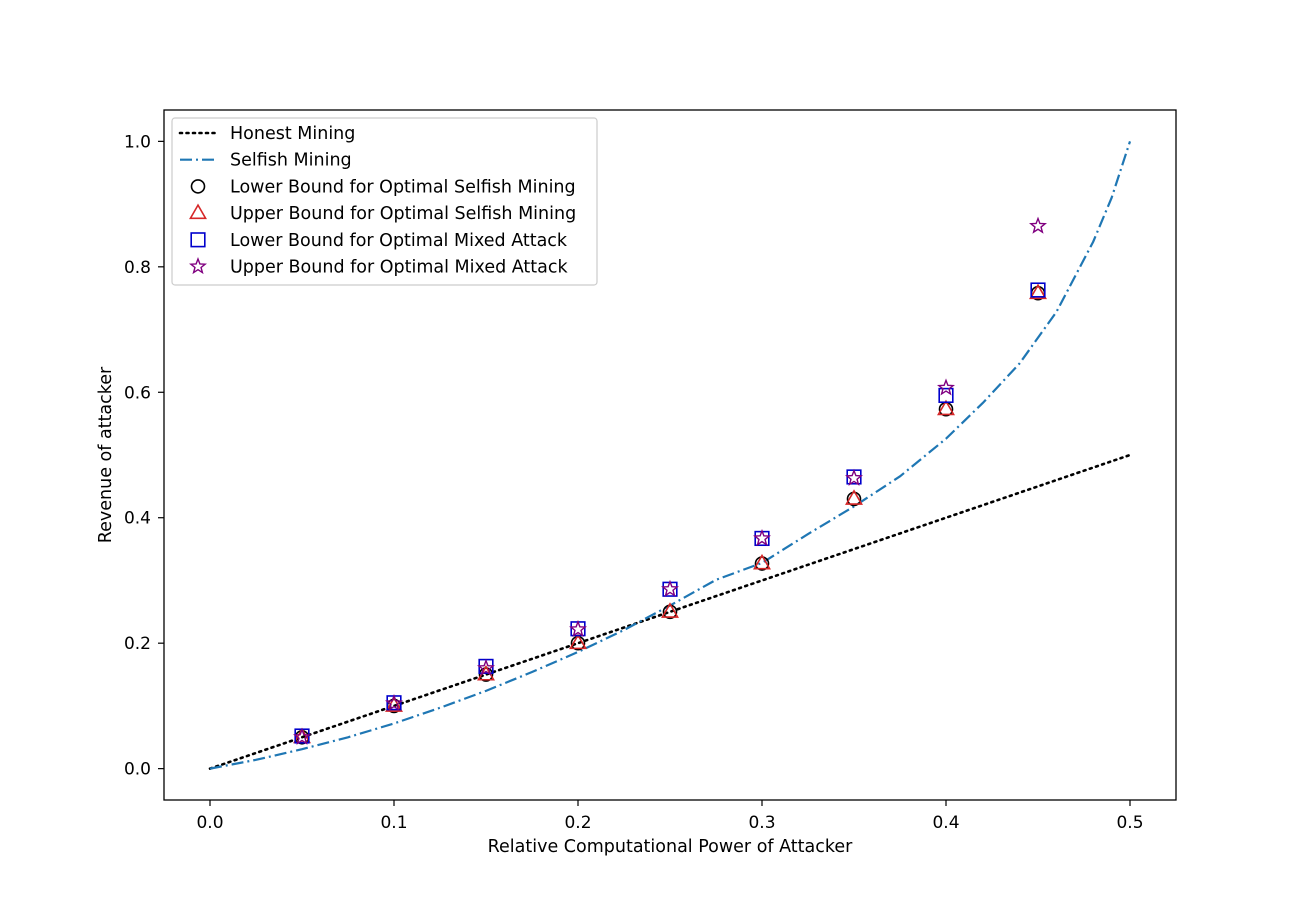 The height and width of the screenshot is (919, 1307). Describe the element at coordinates (137, 393) in the screenshot. I see `y-tick-label-3: 0.6` at that location.